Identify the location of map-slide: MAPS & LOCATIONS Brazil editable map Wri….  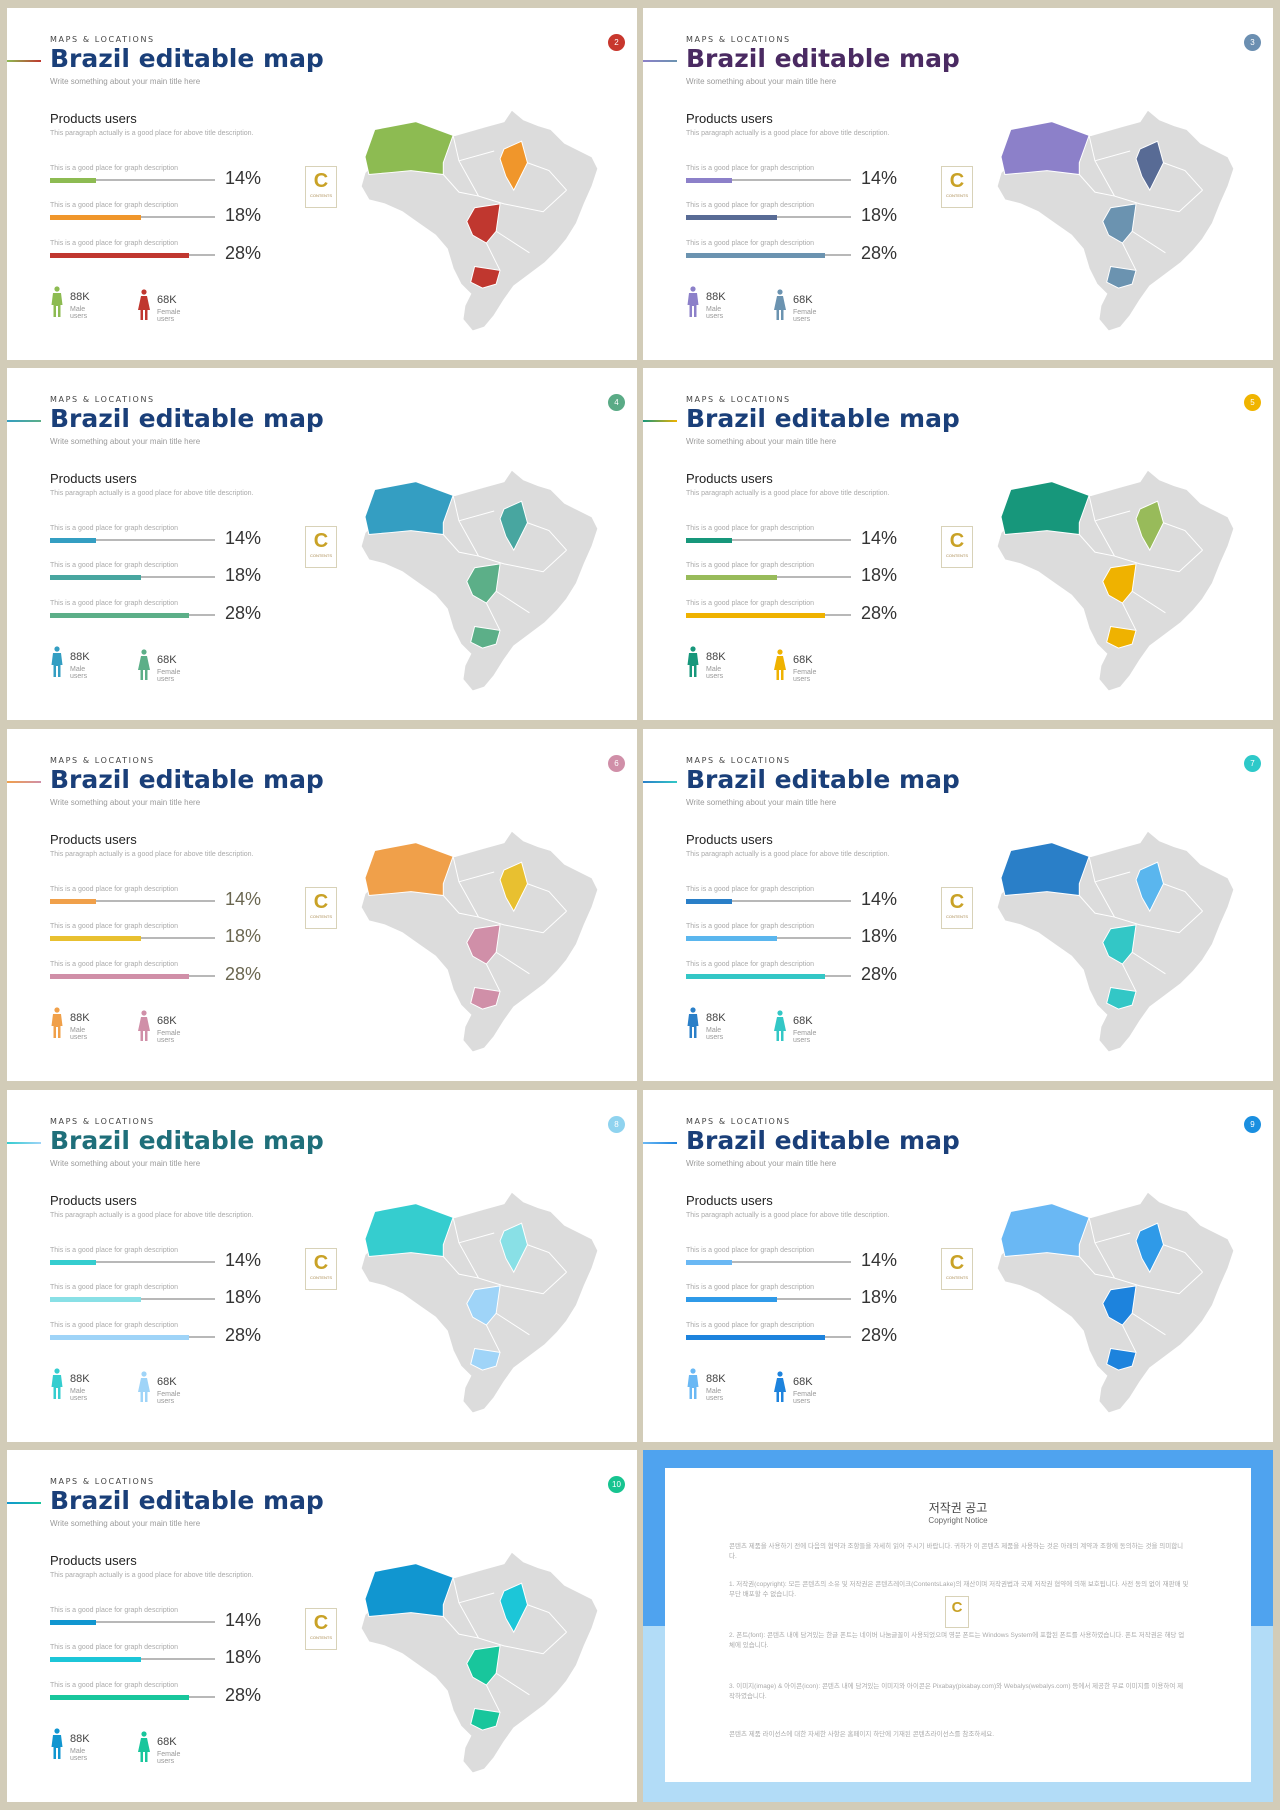
(322, 905).